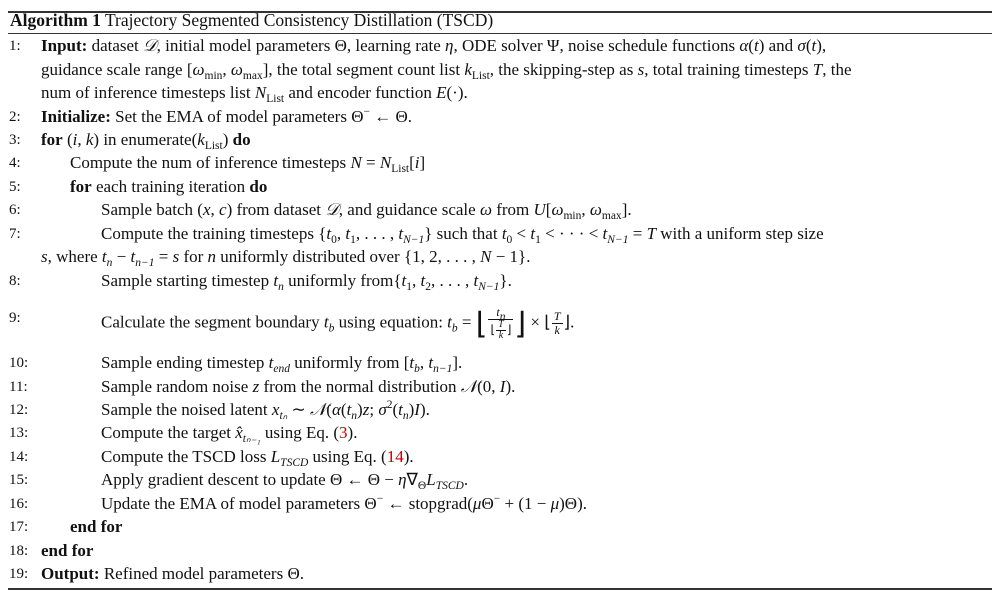 The height and width of the screenshot is (600, 1000). What do you see at coordinates (239, 432) in the screenshot?
I see `math-symbol: x̂` at bounding box center [239, 432].